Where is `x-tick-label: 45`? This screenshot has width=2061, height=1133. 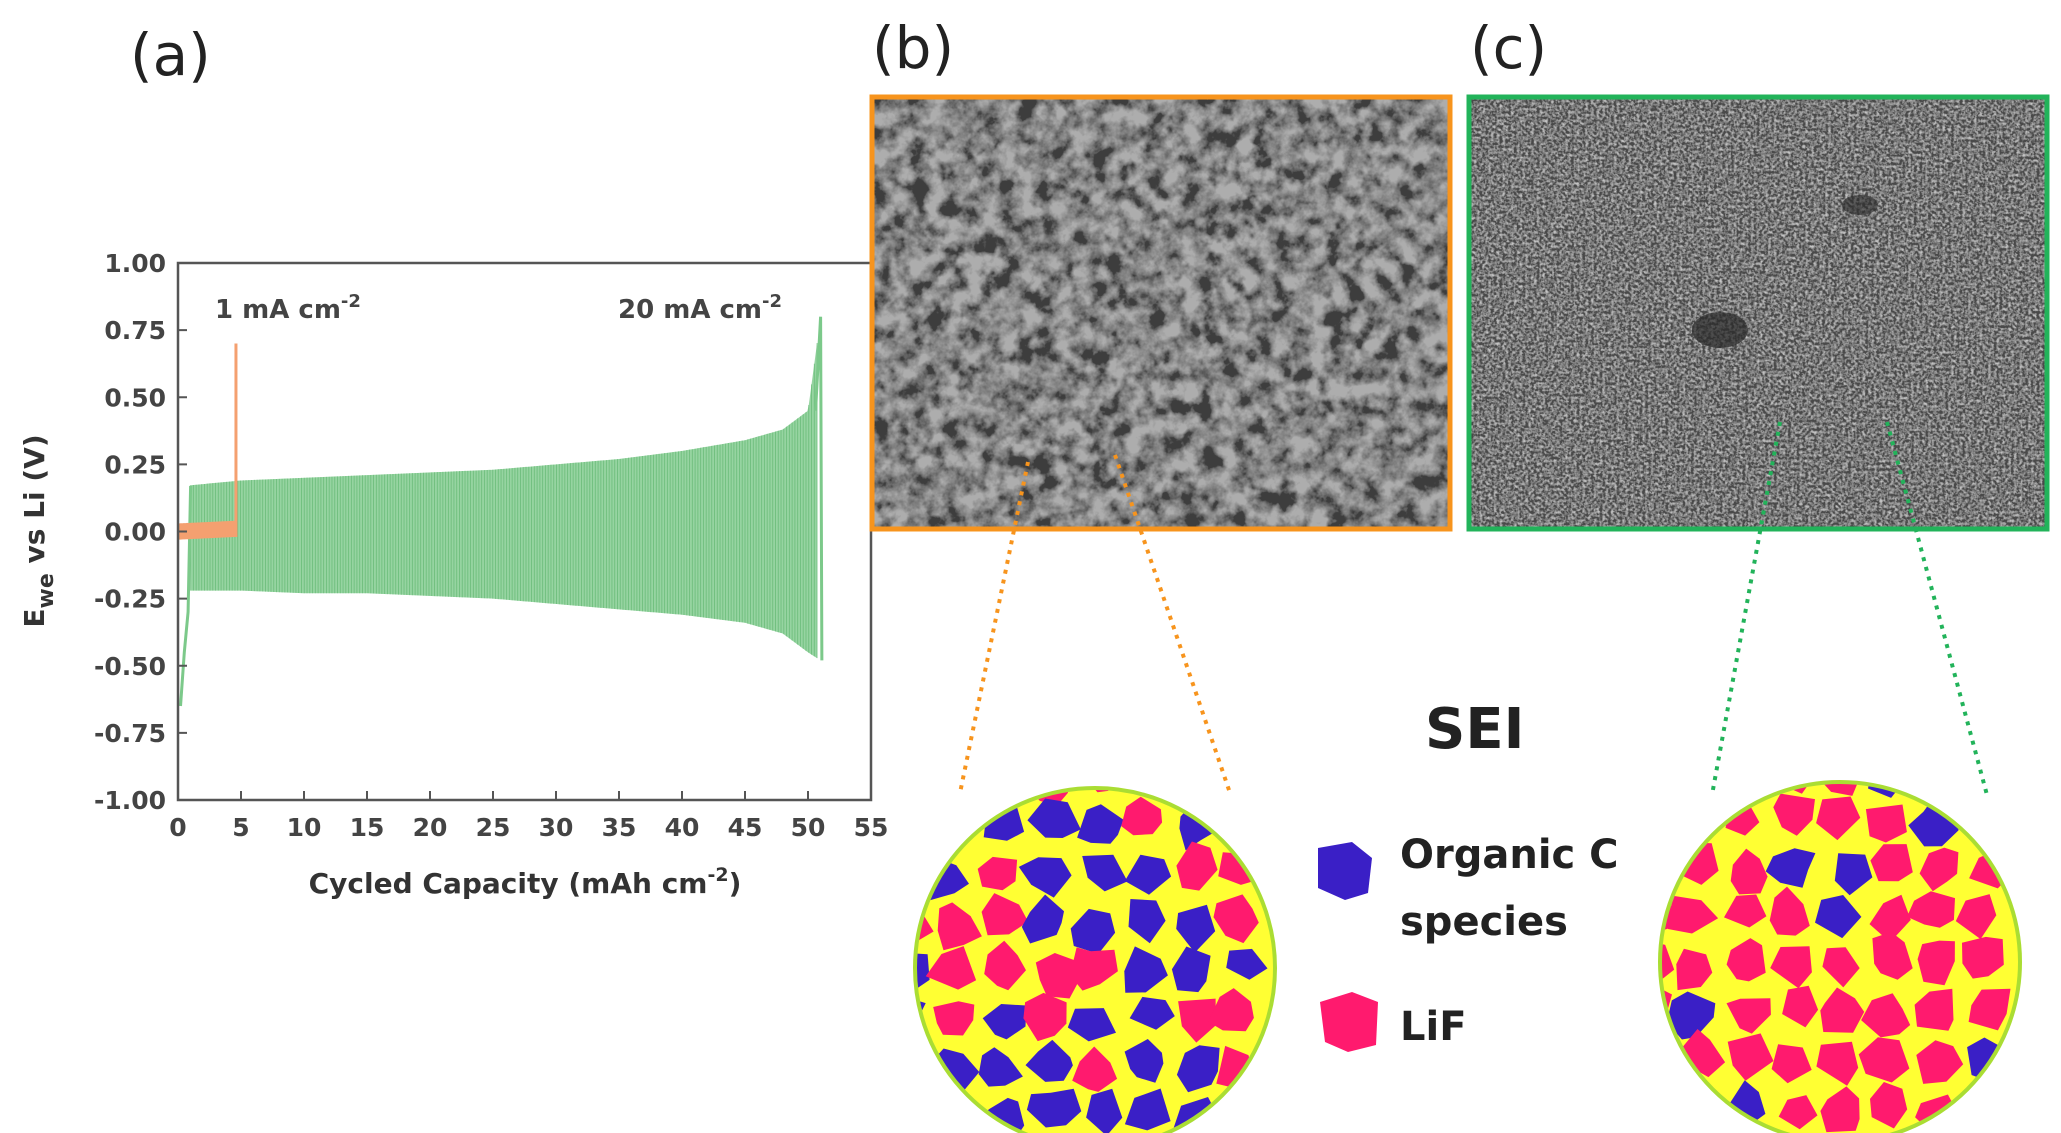 x-tick-label: 45 is located at coordinates (745, 827).